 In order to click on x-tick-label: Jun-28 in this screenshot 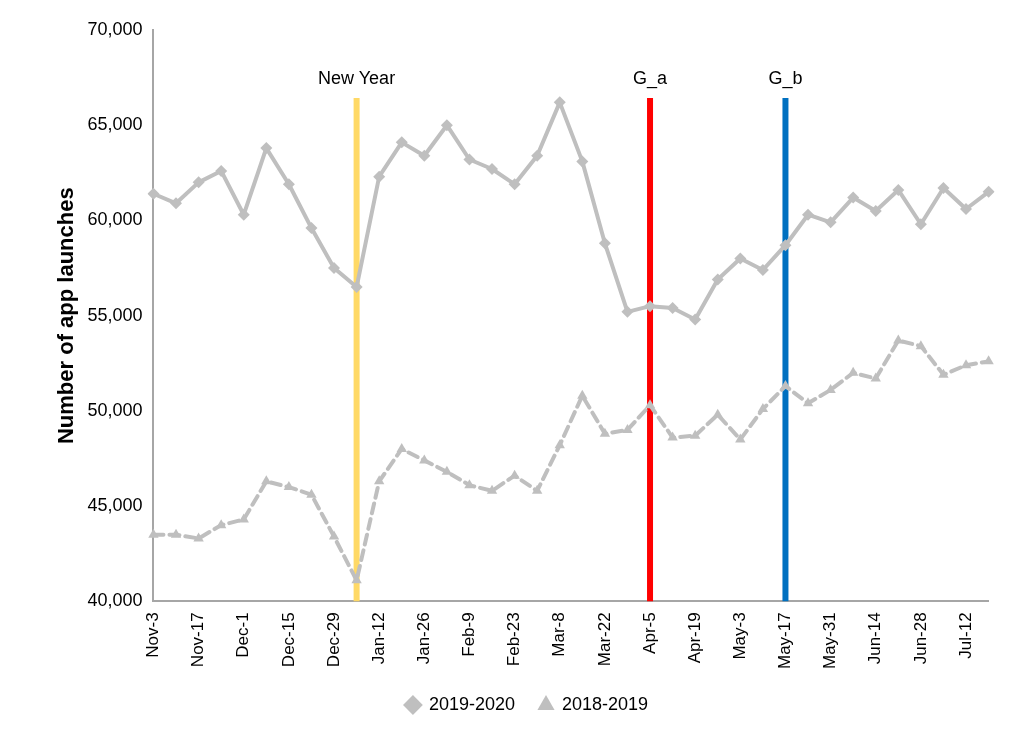, I will do `click(920, 638)`.